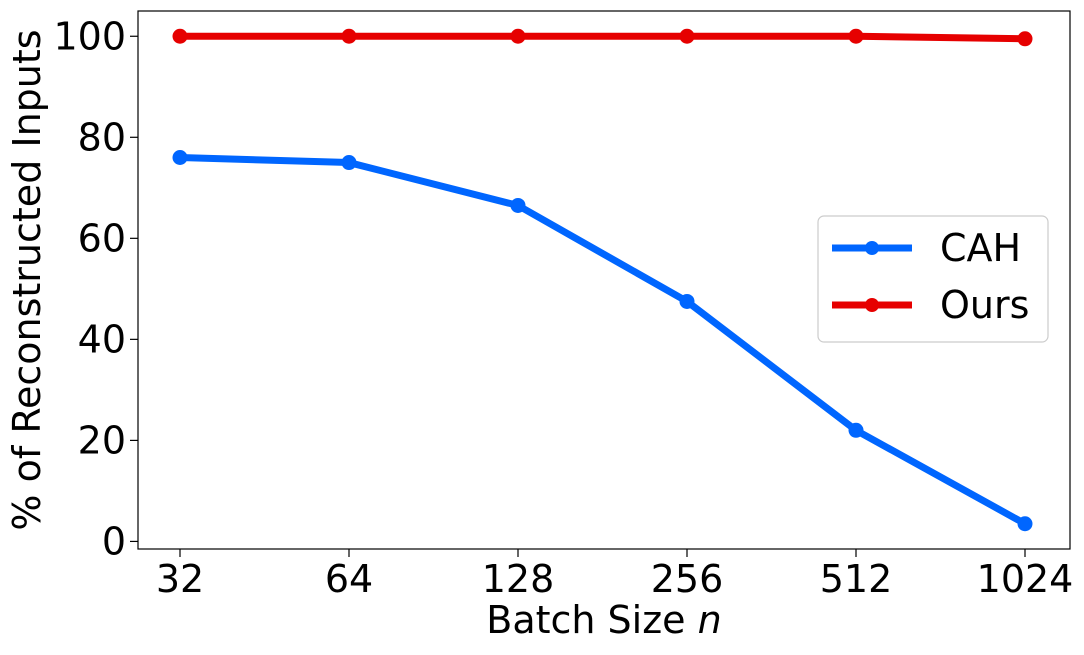 The width and height of the screenshot is (1084, 655). Describe the element at coordinates (1025, 579) in the screenshot. I see `x-tick-label: 1024` at that location.